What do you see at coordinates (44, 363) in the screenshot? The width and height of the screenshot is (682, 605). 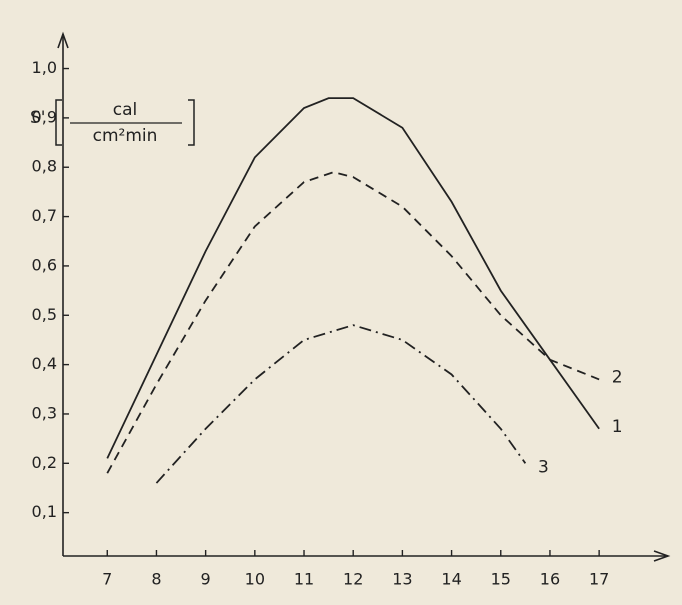 I see `y-tick-label: 0,4` at bounding box center [44, 363].